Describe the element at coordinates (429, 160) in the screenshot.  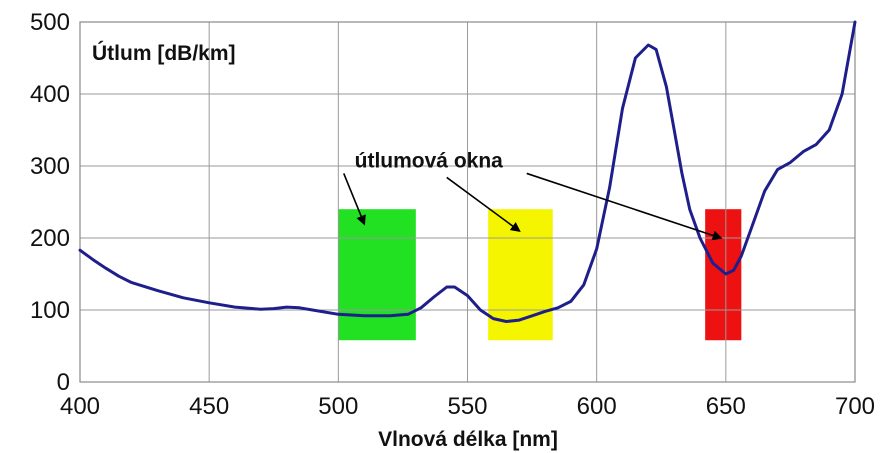
I see `annotation-text: útlumová okna` at that location.